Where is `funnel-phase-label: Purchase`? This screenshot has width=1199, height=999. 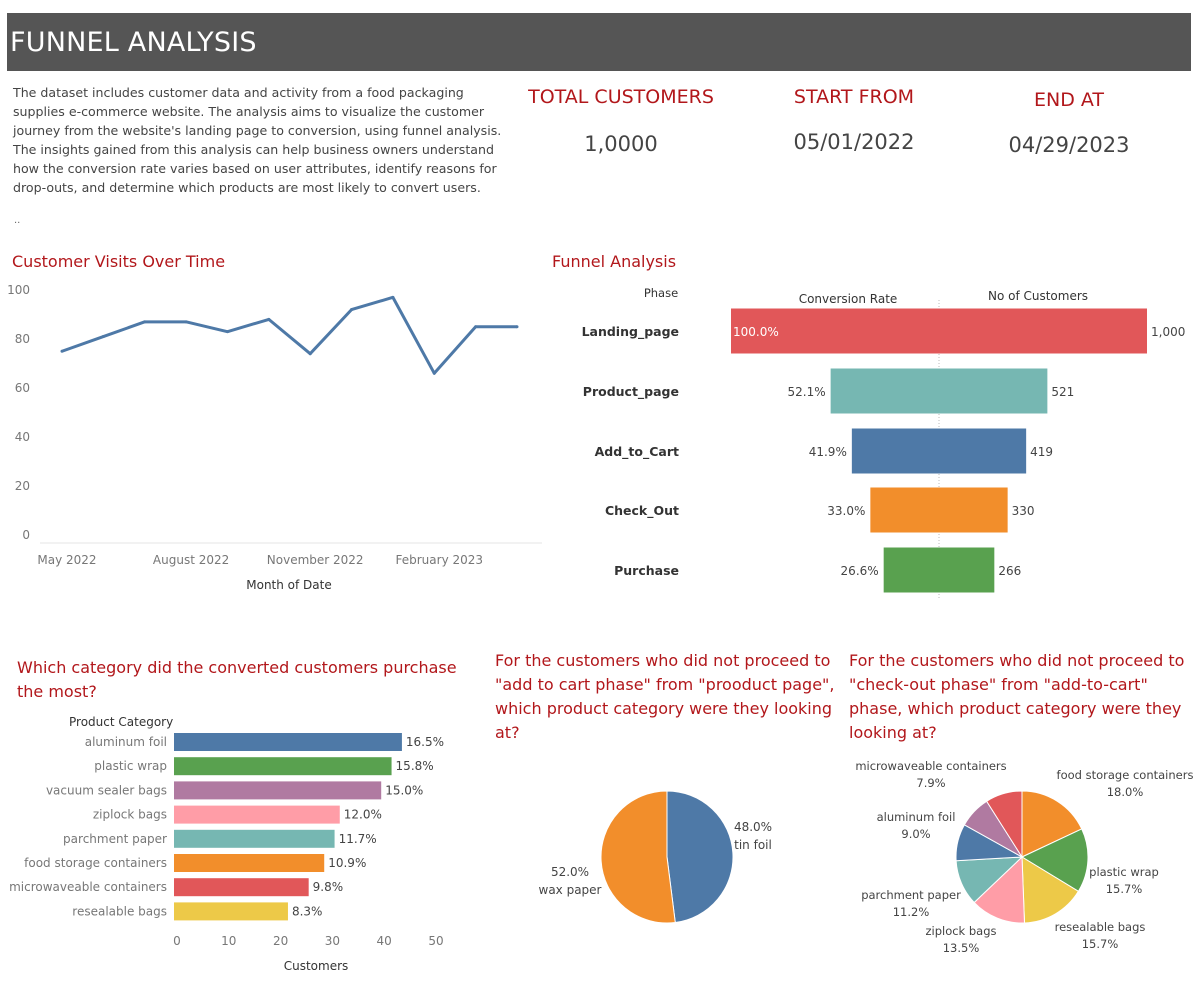 funnel-phase-label: Purchase is located at coordinates (646, 570).